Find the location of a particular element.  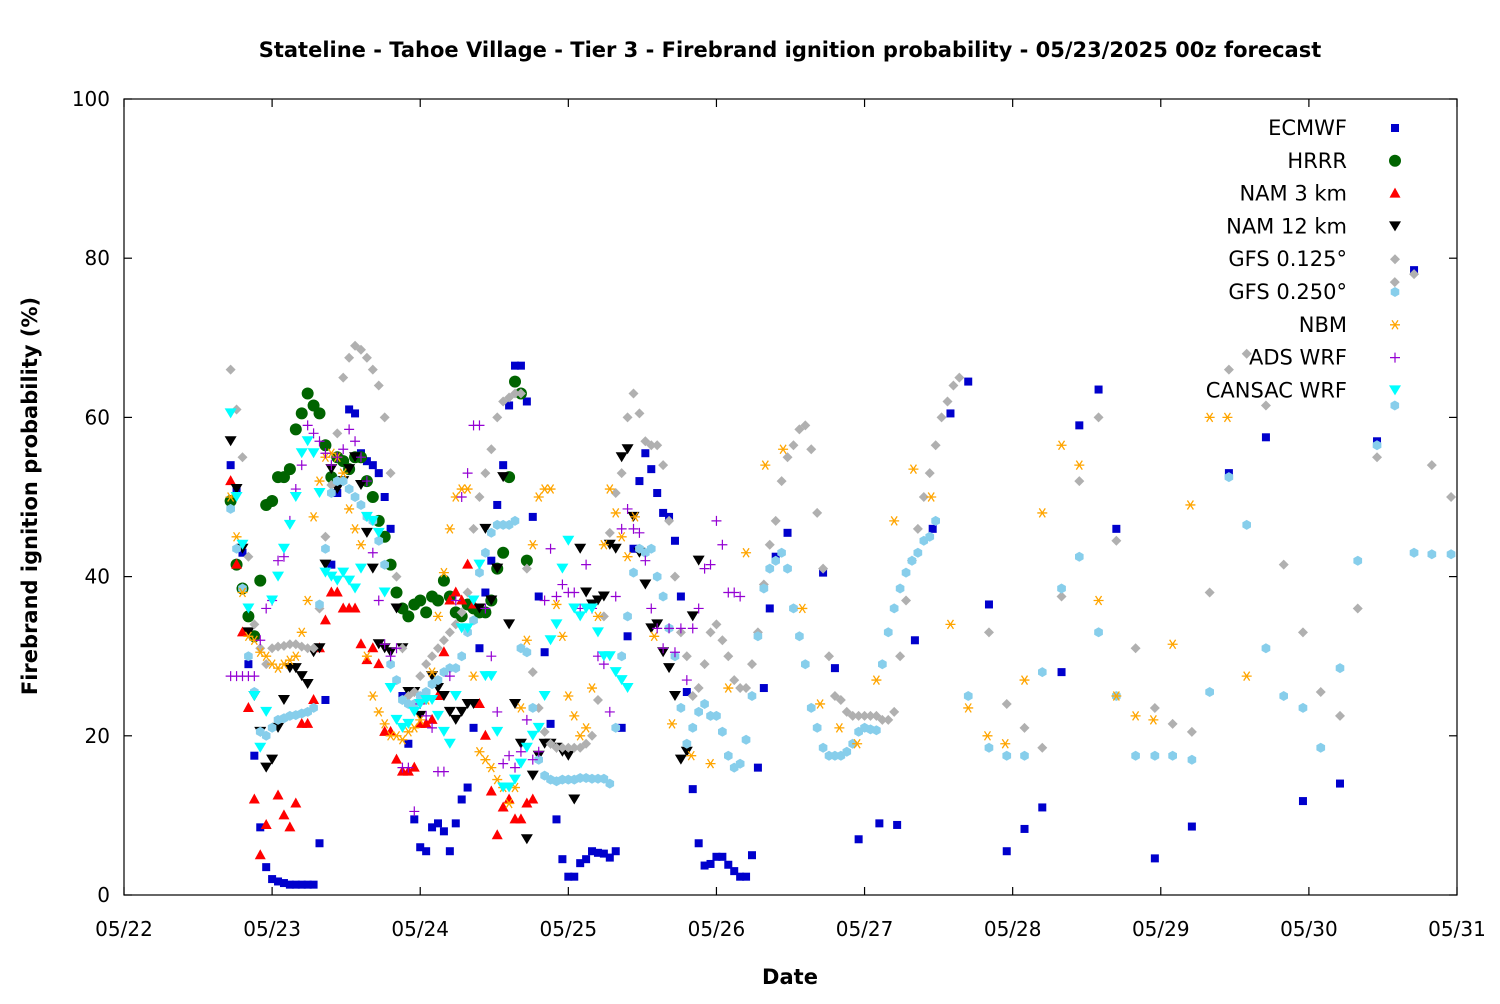

legend-label: ADS WRF is located at coordinates (1298, 358).